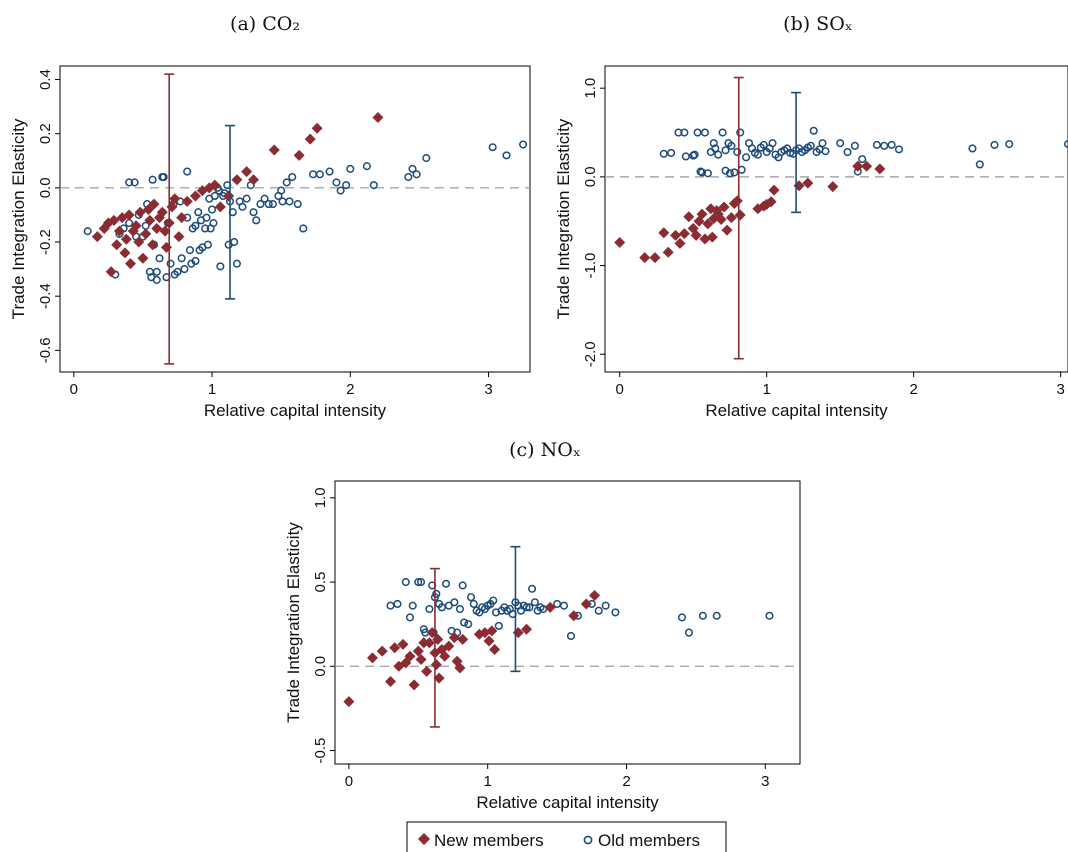  I want to click on legend-box, so click(566, 836).